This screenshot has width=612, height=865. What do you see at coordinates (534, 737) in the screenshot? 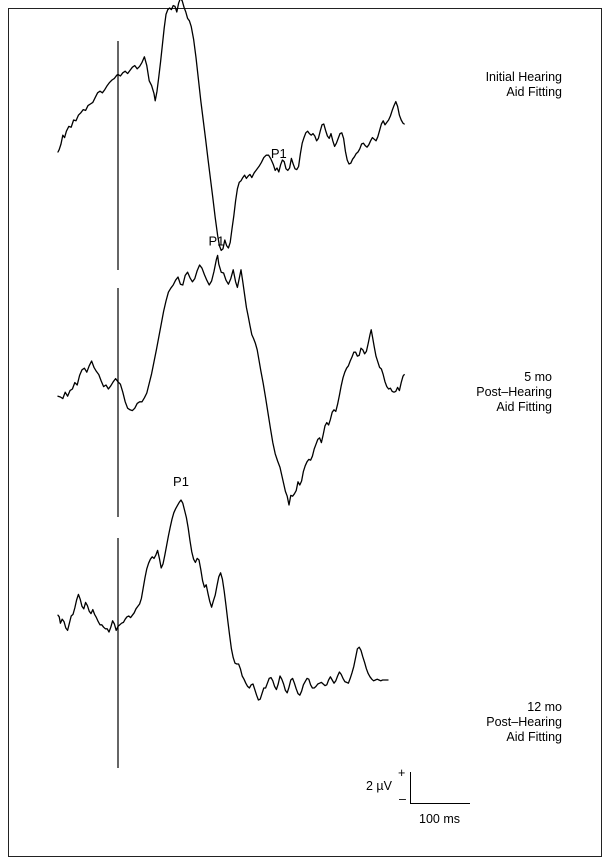
I see `condition-label-12mo-line-3: Aid Fitting` at bounding box center [534, 737].